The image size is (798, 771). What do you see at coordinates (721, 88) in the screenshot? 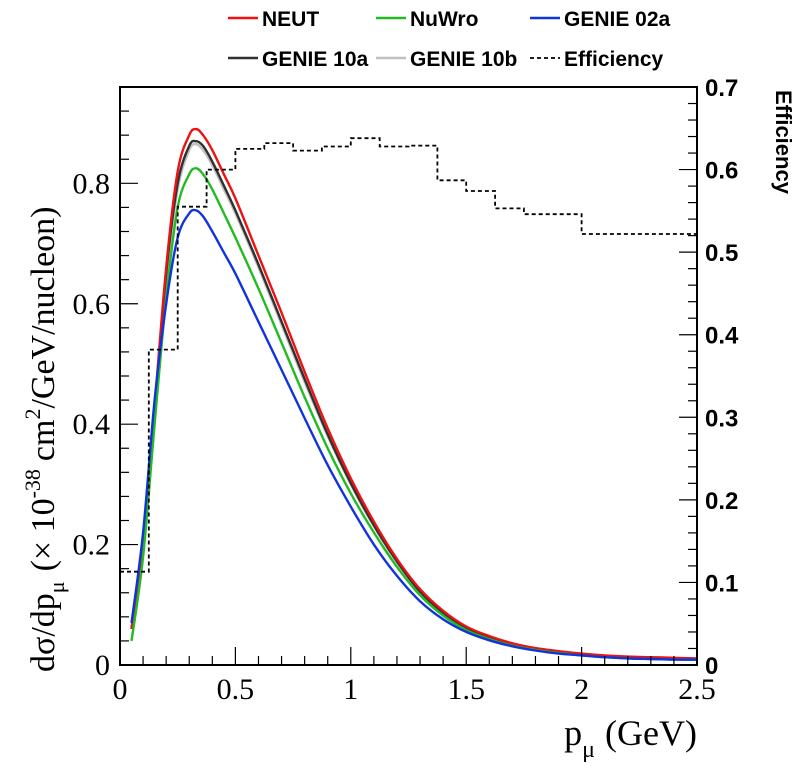
I see `y-right-tick-label: 0.7` at bounding box center [721, 88].